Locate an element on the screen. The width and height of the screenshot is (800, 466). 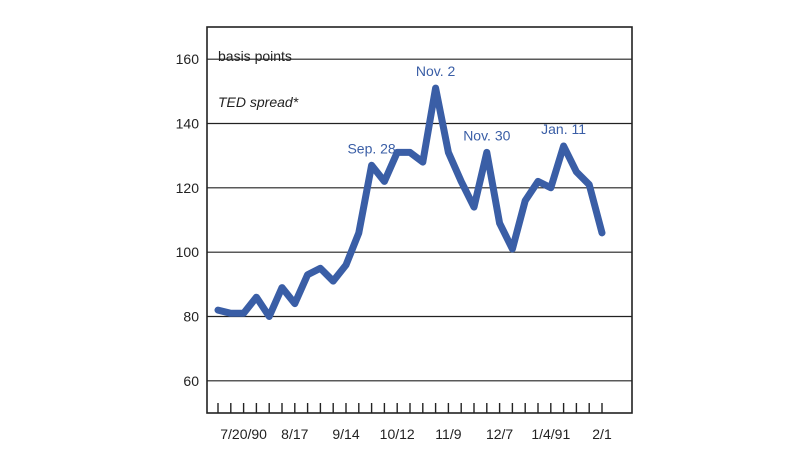
y-axis-ticks: 60 80 100 120 140 160 is located at coordinates (188, 220).